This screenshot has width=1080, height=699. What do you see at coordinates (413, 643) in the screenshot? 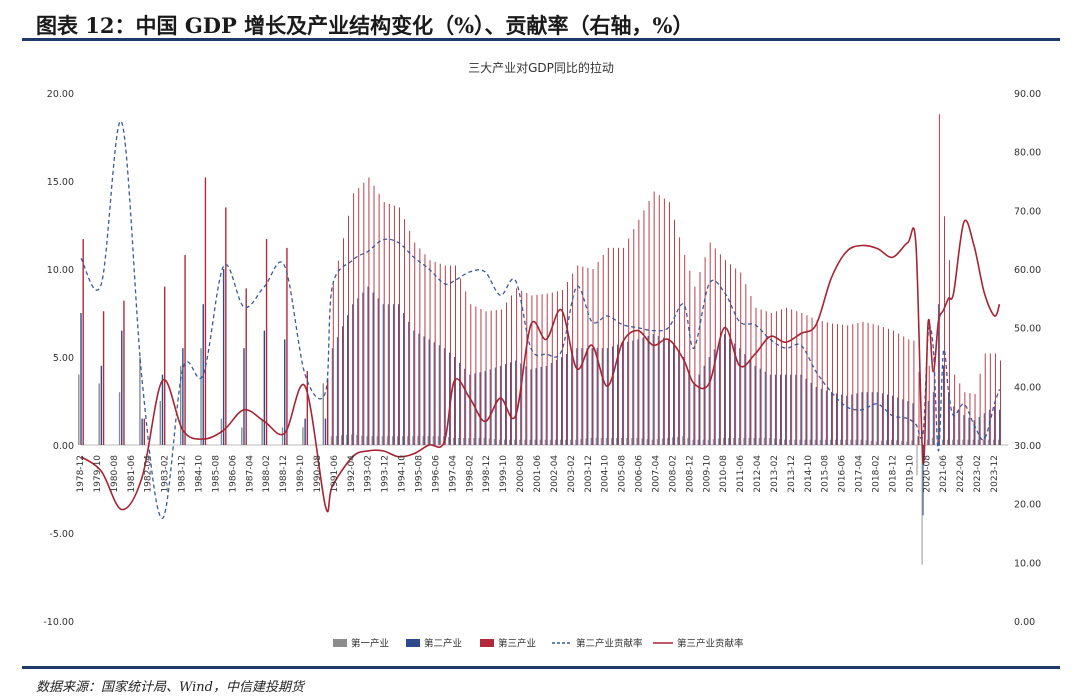
I see `legend-swatch` at bounding box center [413, 643].